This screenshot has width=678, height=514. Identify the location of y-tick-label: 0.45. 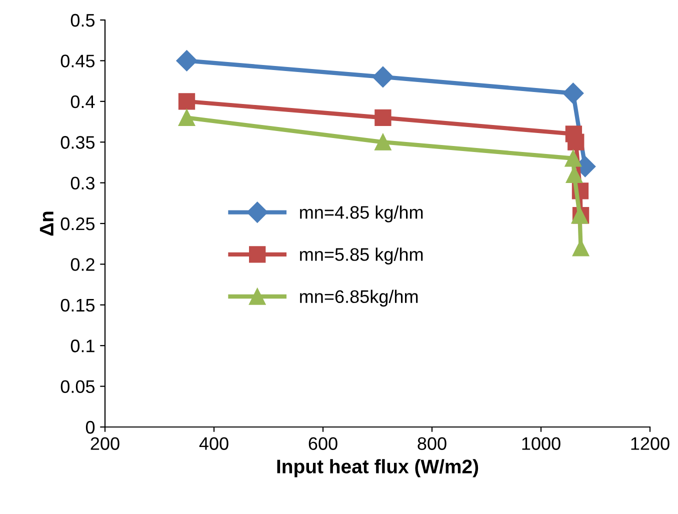
(77, 61).